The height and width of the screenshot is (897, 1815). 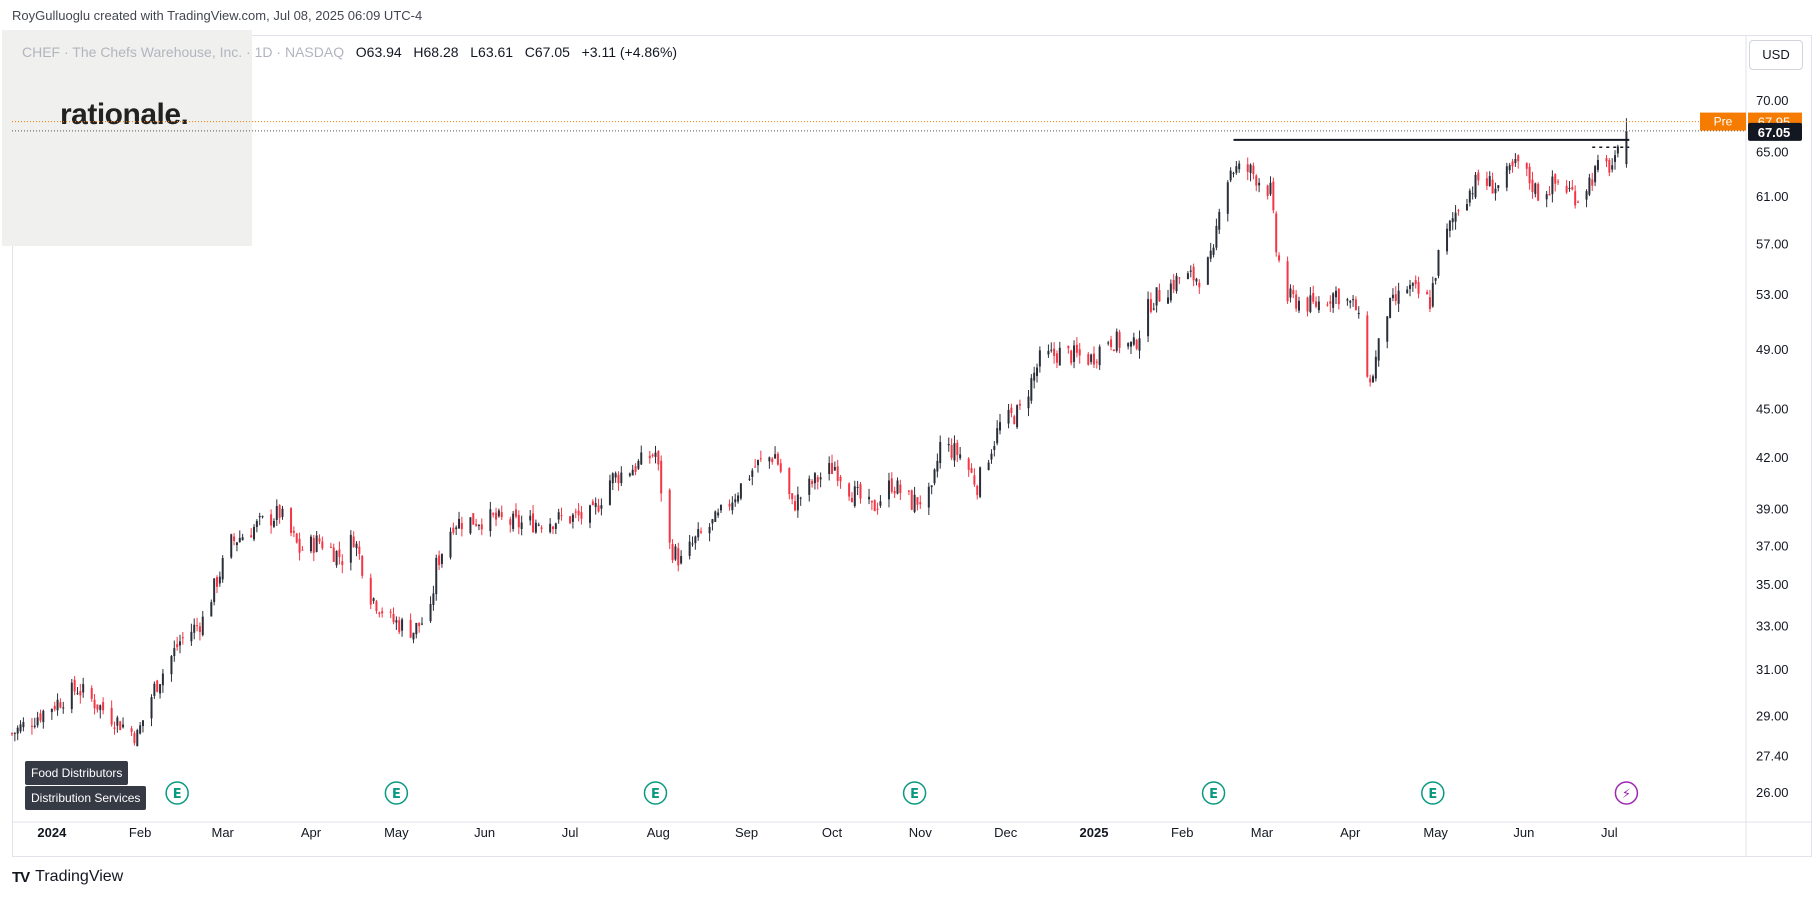 I want to click on x-tick-label: Apr, so click(x=1350, y=832).